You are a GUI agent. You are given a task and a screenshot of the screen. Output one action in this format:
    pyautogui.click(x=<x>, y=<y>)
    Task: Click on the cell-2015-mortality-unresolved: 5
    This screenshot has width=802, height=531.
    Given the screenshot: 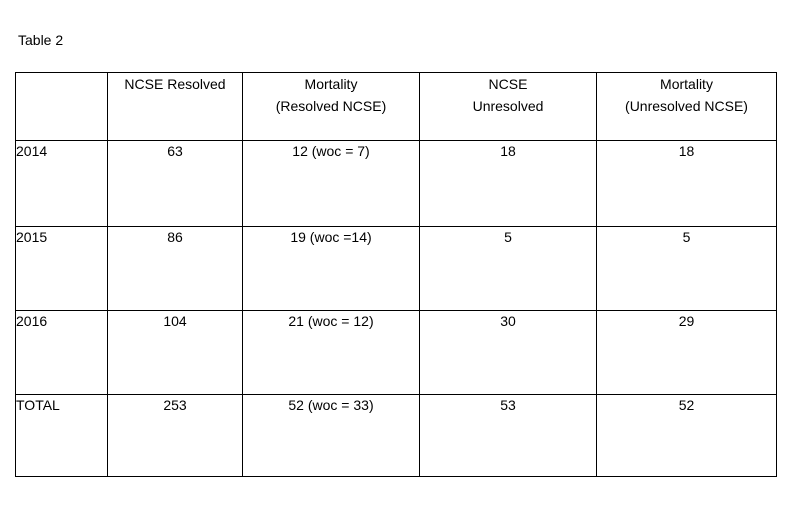 What is the action you would take?
    pyautogui.click(x=686, y=268)
    